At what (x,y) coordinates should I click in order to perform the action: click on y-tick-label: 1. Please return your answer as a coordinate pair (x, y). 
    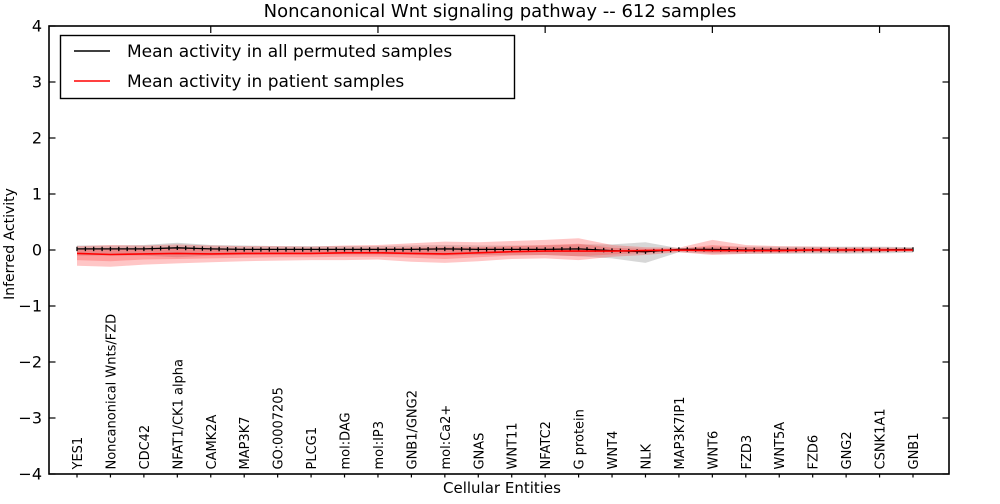
    Looking at the image, I should click on (37, 194).